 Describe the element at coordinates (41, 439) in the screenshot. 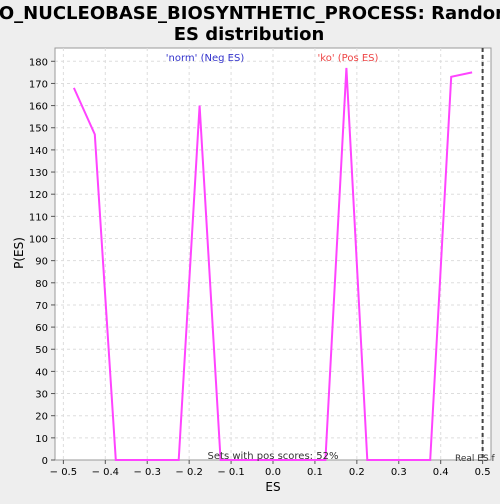

I see `y-tick-label: 10` at that location.